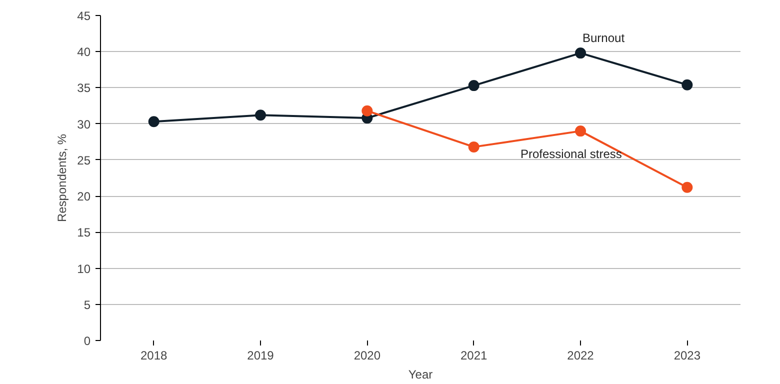 The height and width of the screenshot is (384, 780). What do you see at coordinates (420, 375) in the screenshot?
I see `x-axis-title: Year` at bounding box center [420, 375].